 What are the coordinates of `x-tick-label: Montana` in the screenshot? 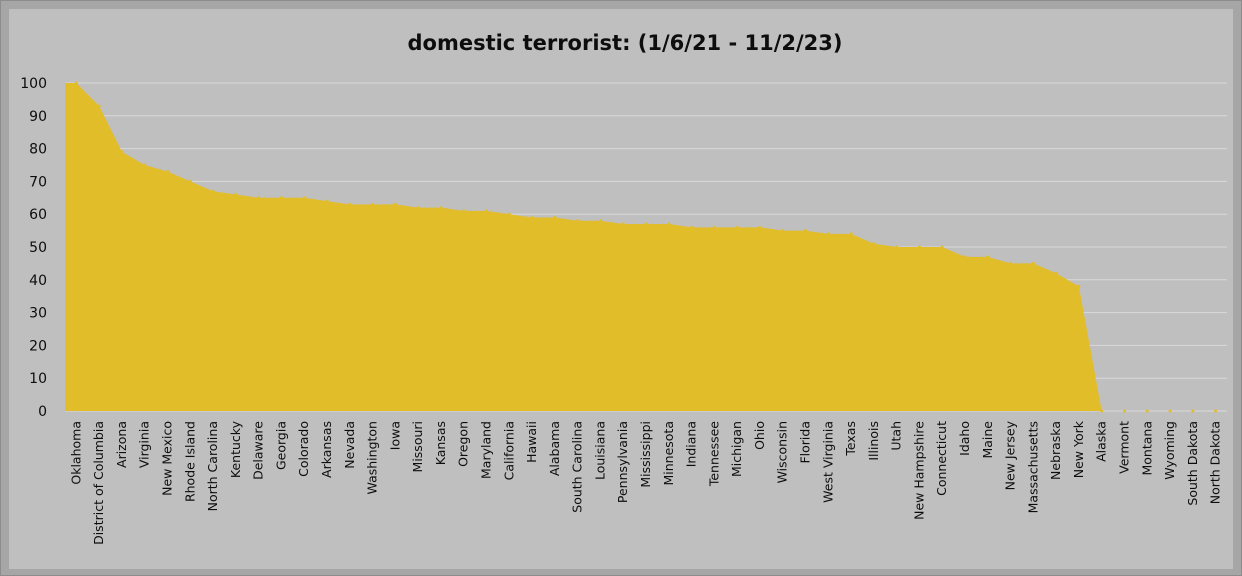 It's located at (1146, 448).